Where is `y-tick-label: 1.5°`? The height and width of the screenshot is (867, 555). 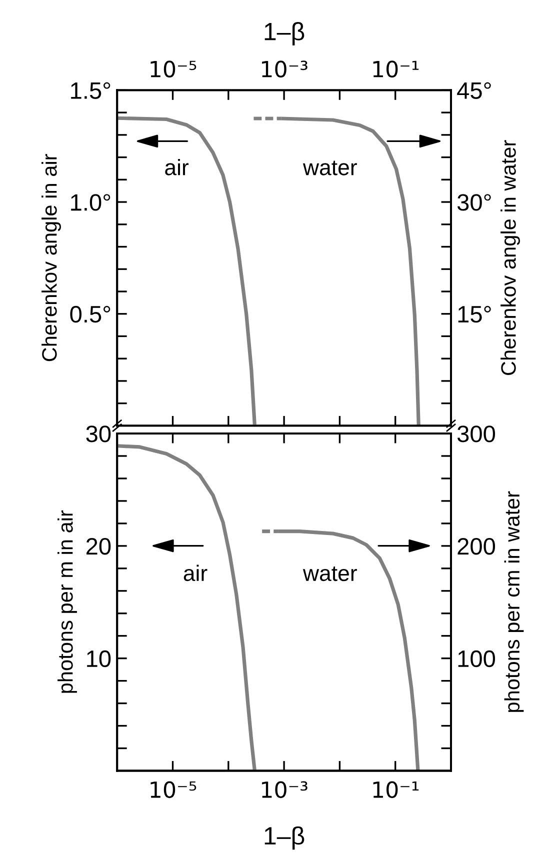 y-tick-label: 1.5° is located at coordinates (90, 90).